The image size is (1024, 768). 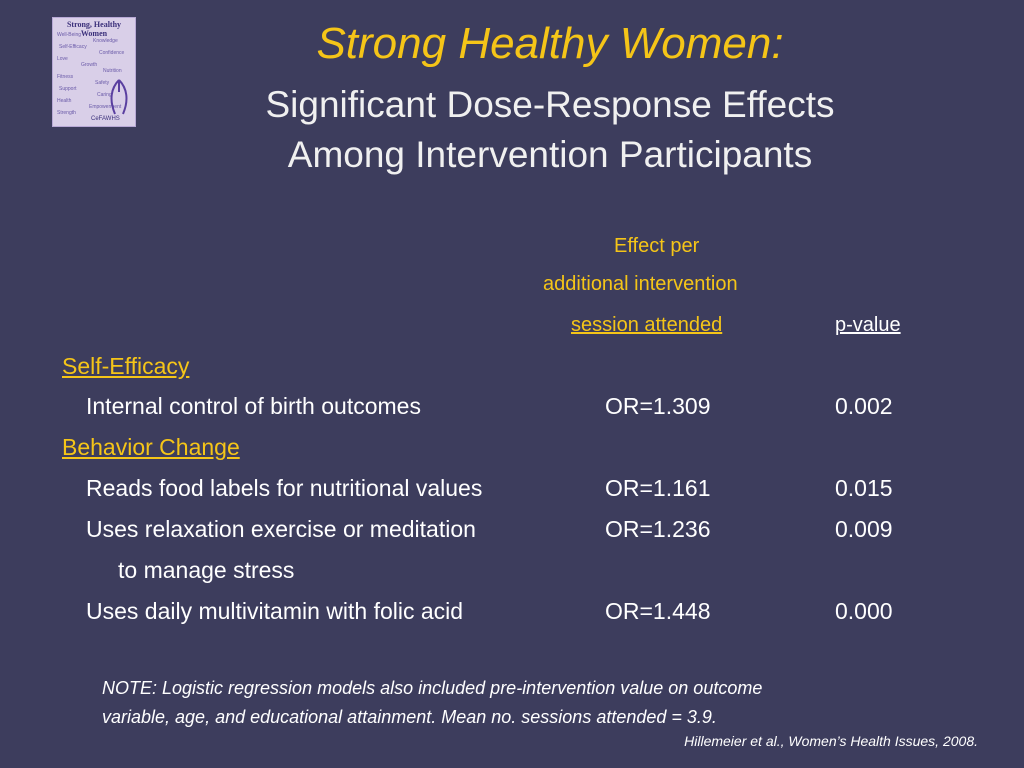 I want to click on row-pvalue: 0.002, so click(x=864, y=406).